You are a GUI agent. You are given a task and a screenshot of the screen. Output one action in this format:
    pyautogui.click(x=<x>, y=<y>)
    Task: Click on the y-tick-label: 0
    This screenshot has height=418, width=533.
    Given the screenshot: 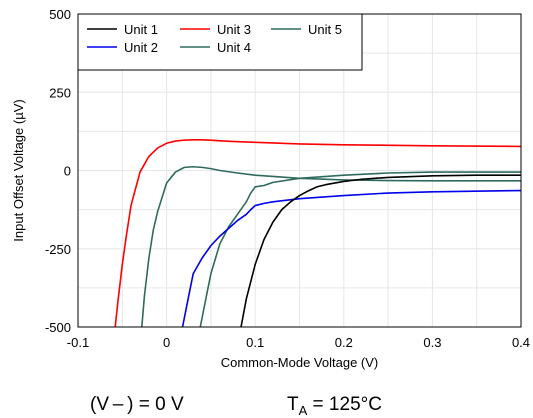 What is the action you would take?
    pyautogui.click(x=67, y=171)
    